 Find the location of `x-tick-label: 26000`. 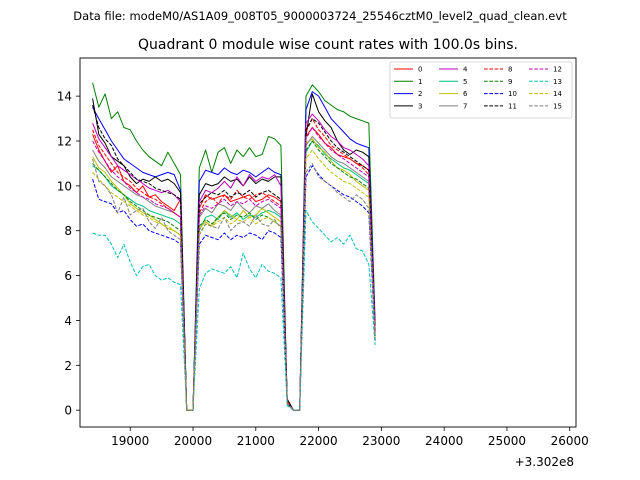

x-tick-label: 26000 is located at coordinates (570, 441).